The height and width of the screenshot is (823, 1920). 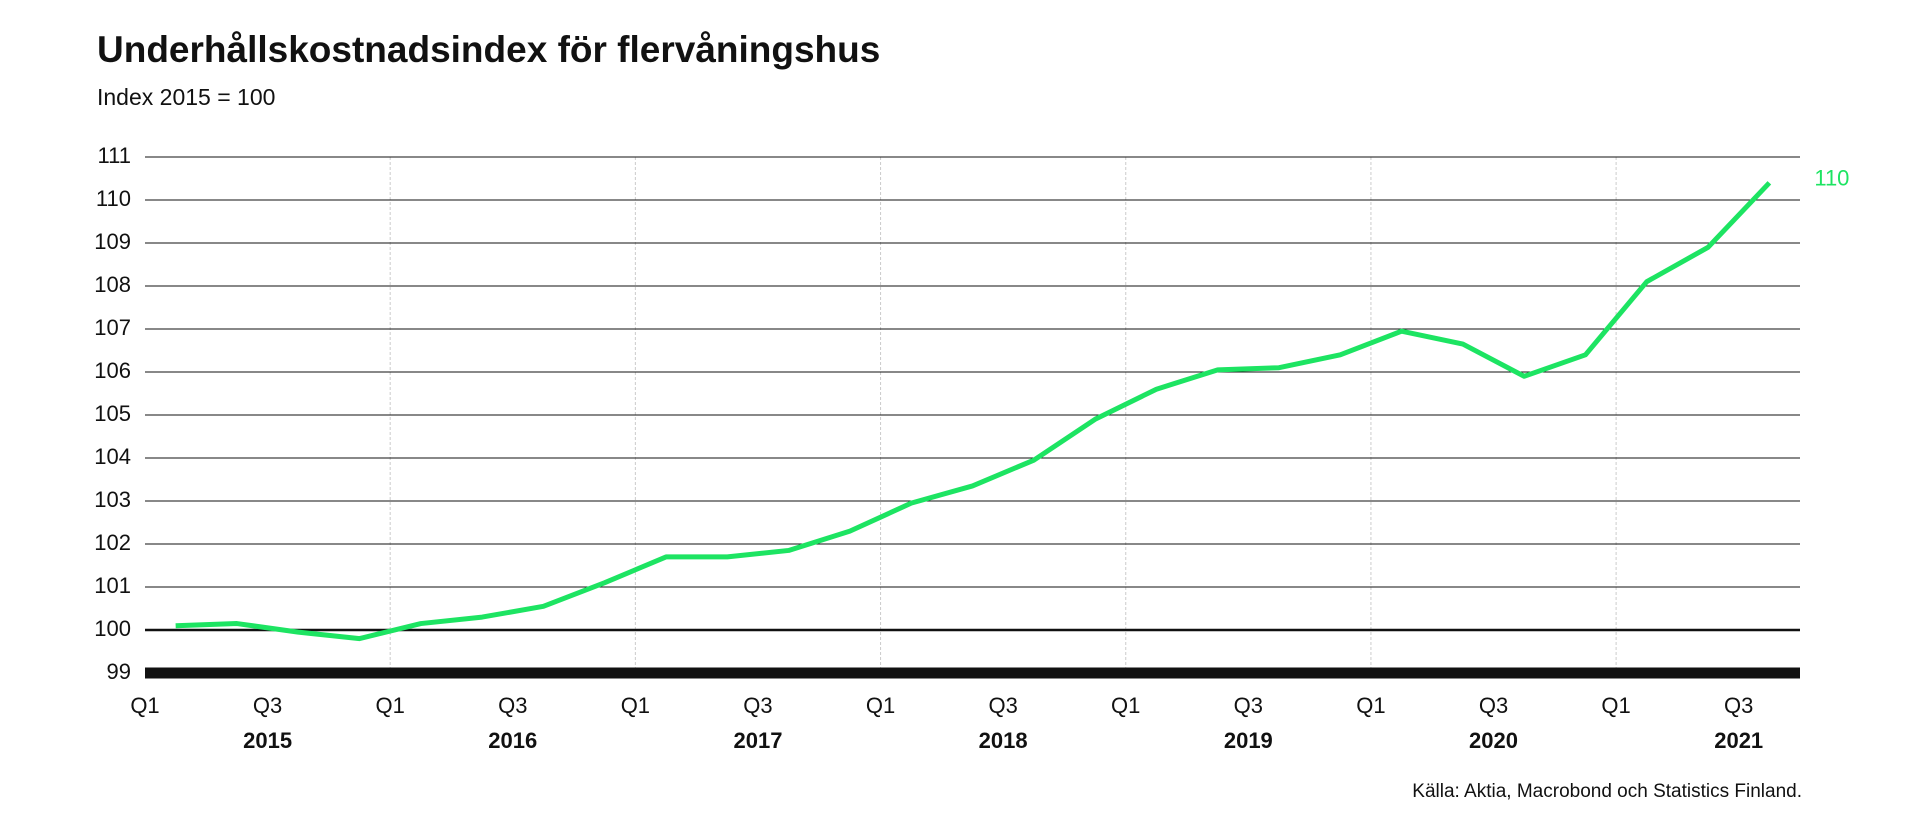 What do you see at coordinates (119, 671) in the screenshot?
I see `y-tick-label: 99` at bounding box center [119, 671].